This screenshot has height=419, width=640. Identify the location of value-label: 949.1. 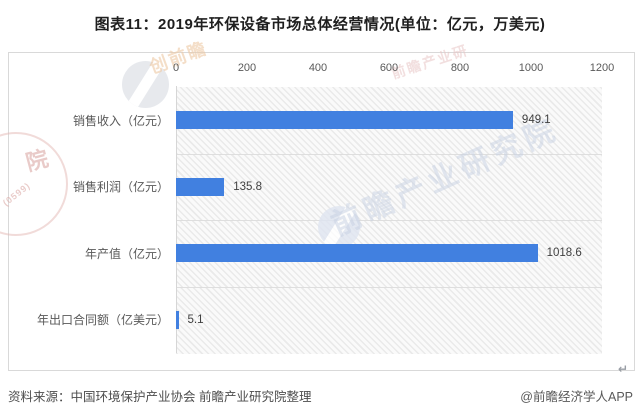
(536, 120).